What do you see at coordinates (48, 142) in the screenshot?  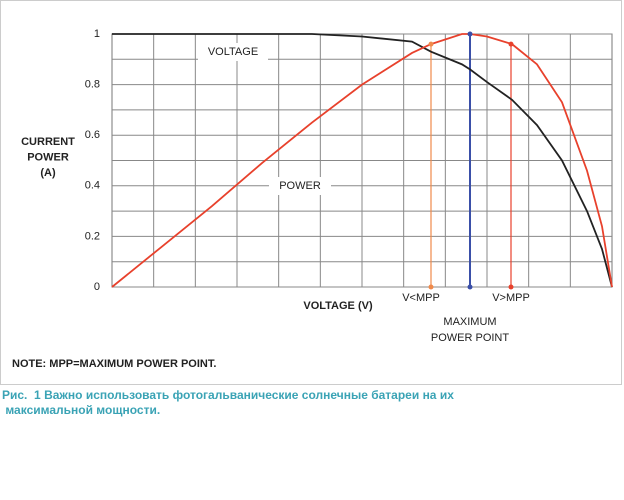 I see `y-axis-label: CURRENT` at bounding box center [48, 142].